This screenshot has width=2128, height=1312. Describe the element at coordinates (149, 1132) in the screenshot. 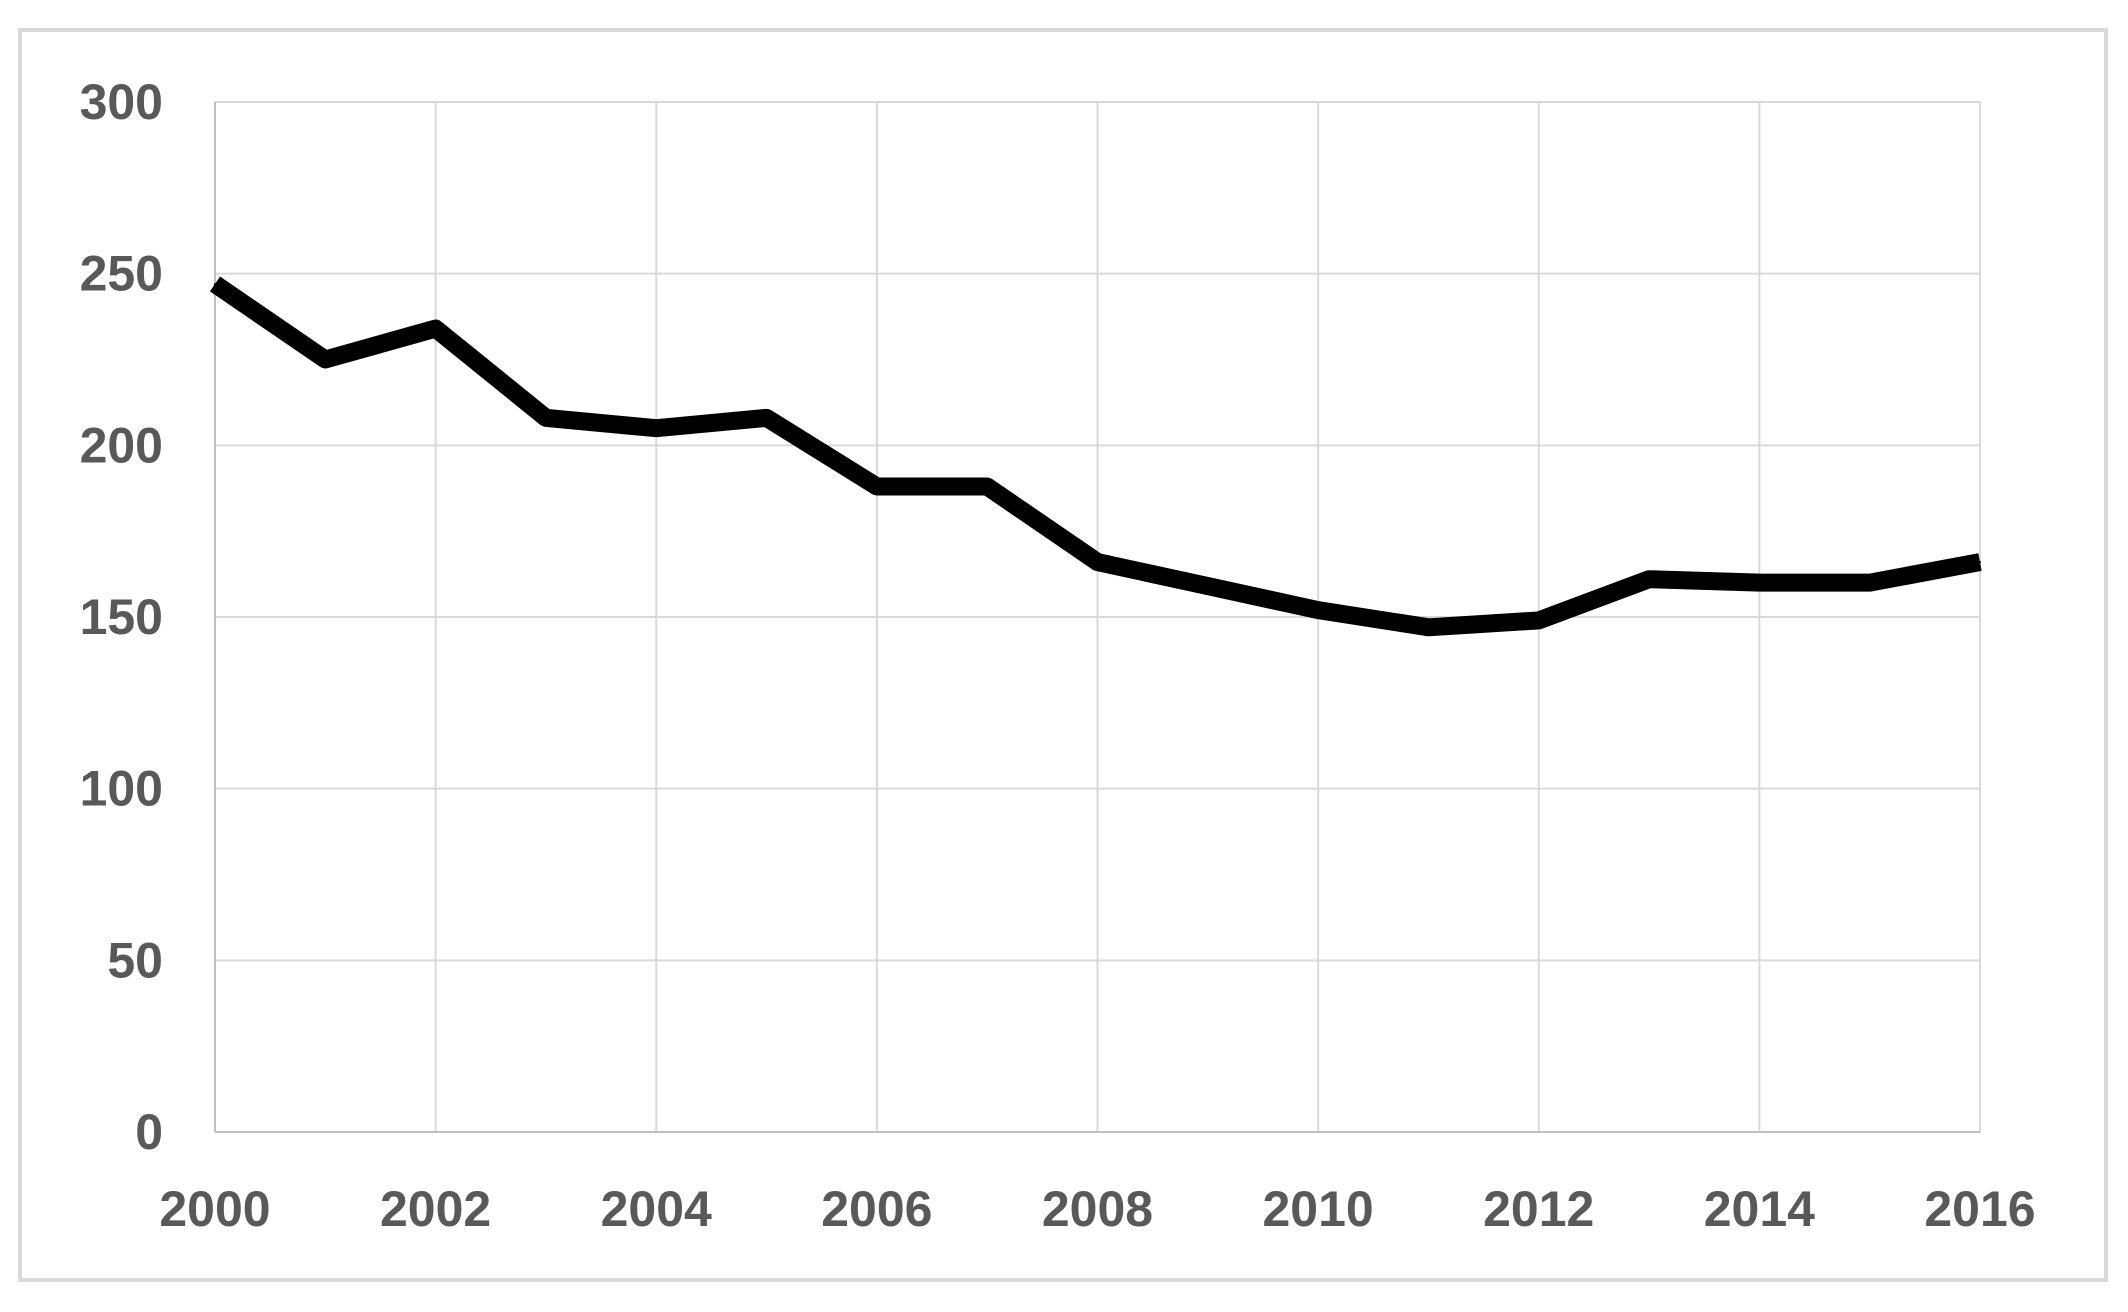

I see `y-tick-label: 0` at that location.